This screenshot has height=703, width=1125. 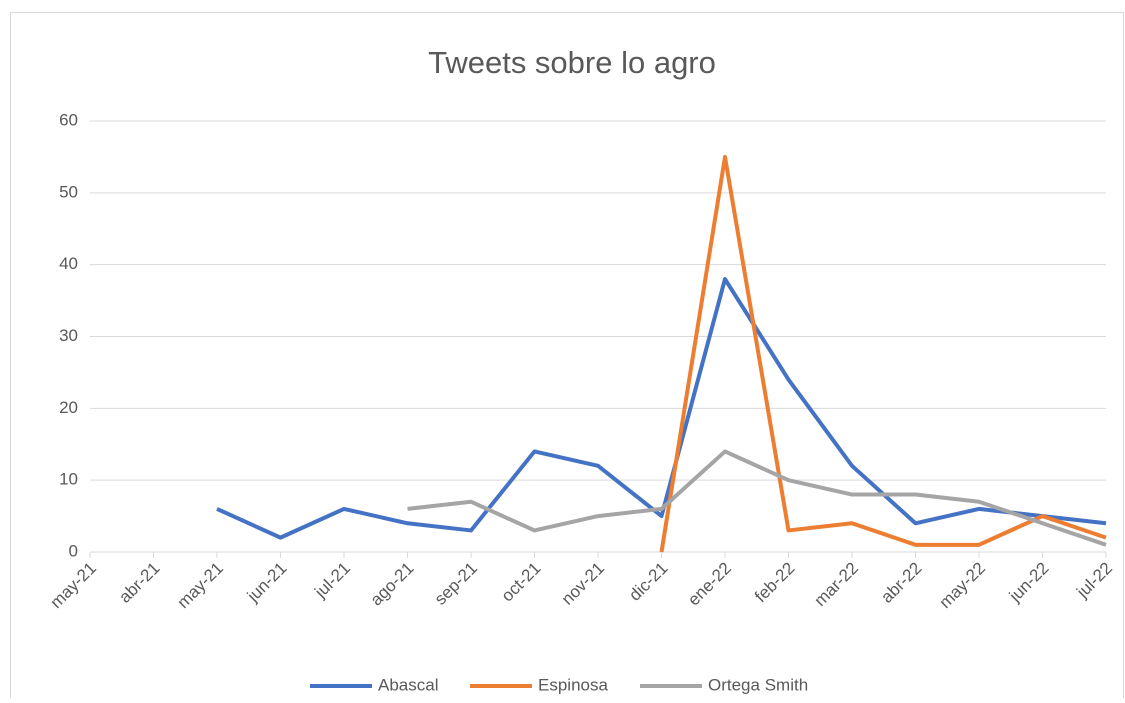 I want to click on y-tick-label: 40, so click(x=68, y=263).